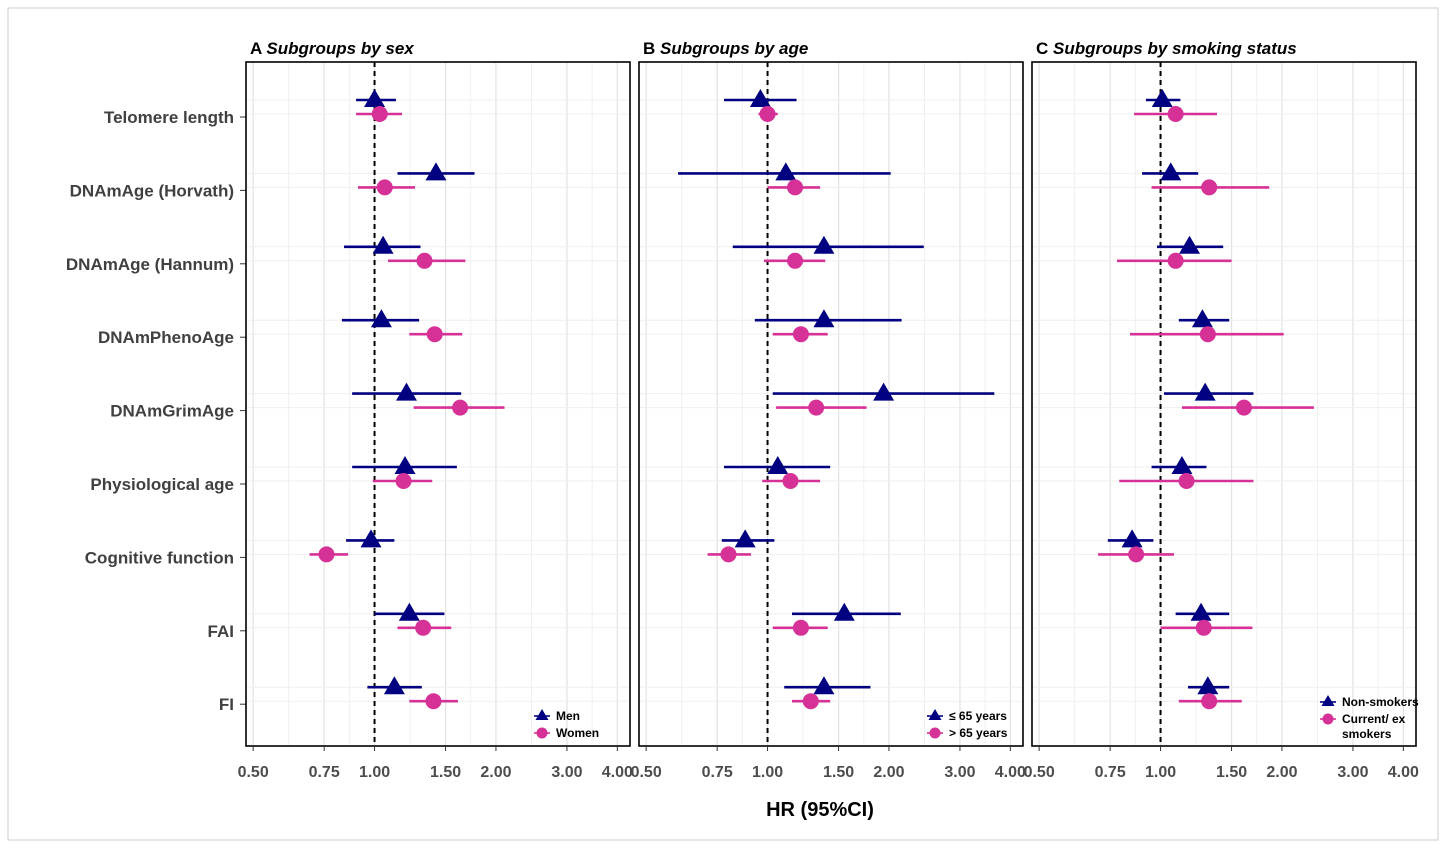 Image resolution: width=1446 pixels, height=848 pixels. What do you see at coordinates (577, 733) in the screenshot?
I see `legend-label: Women` at bounding box center [577, 733].